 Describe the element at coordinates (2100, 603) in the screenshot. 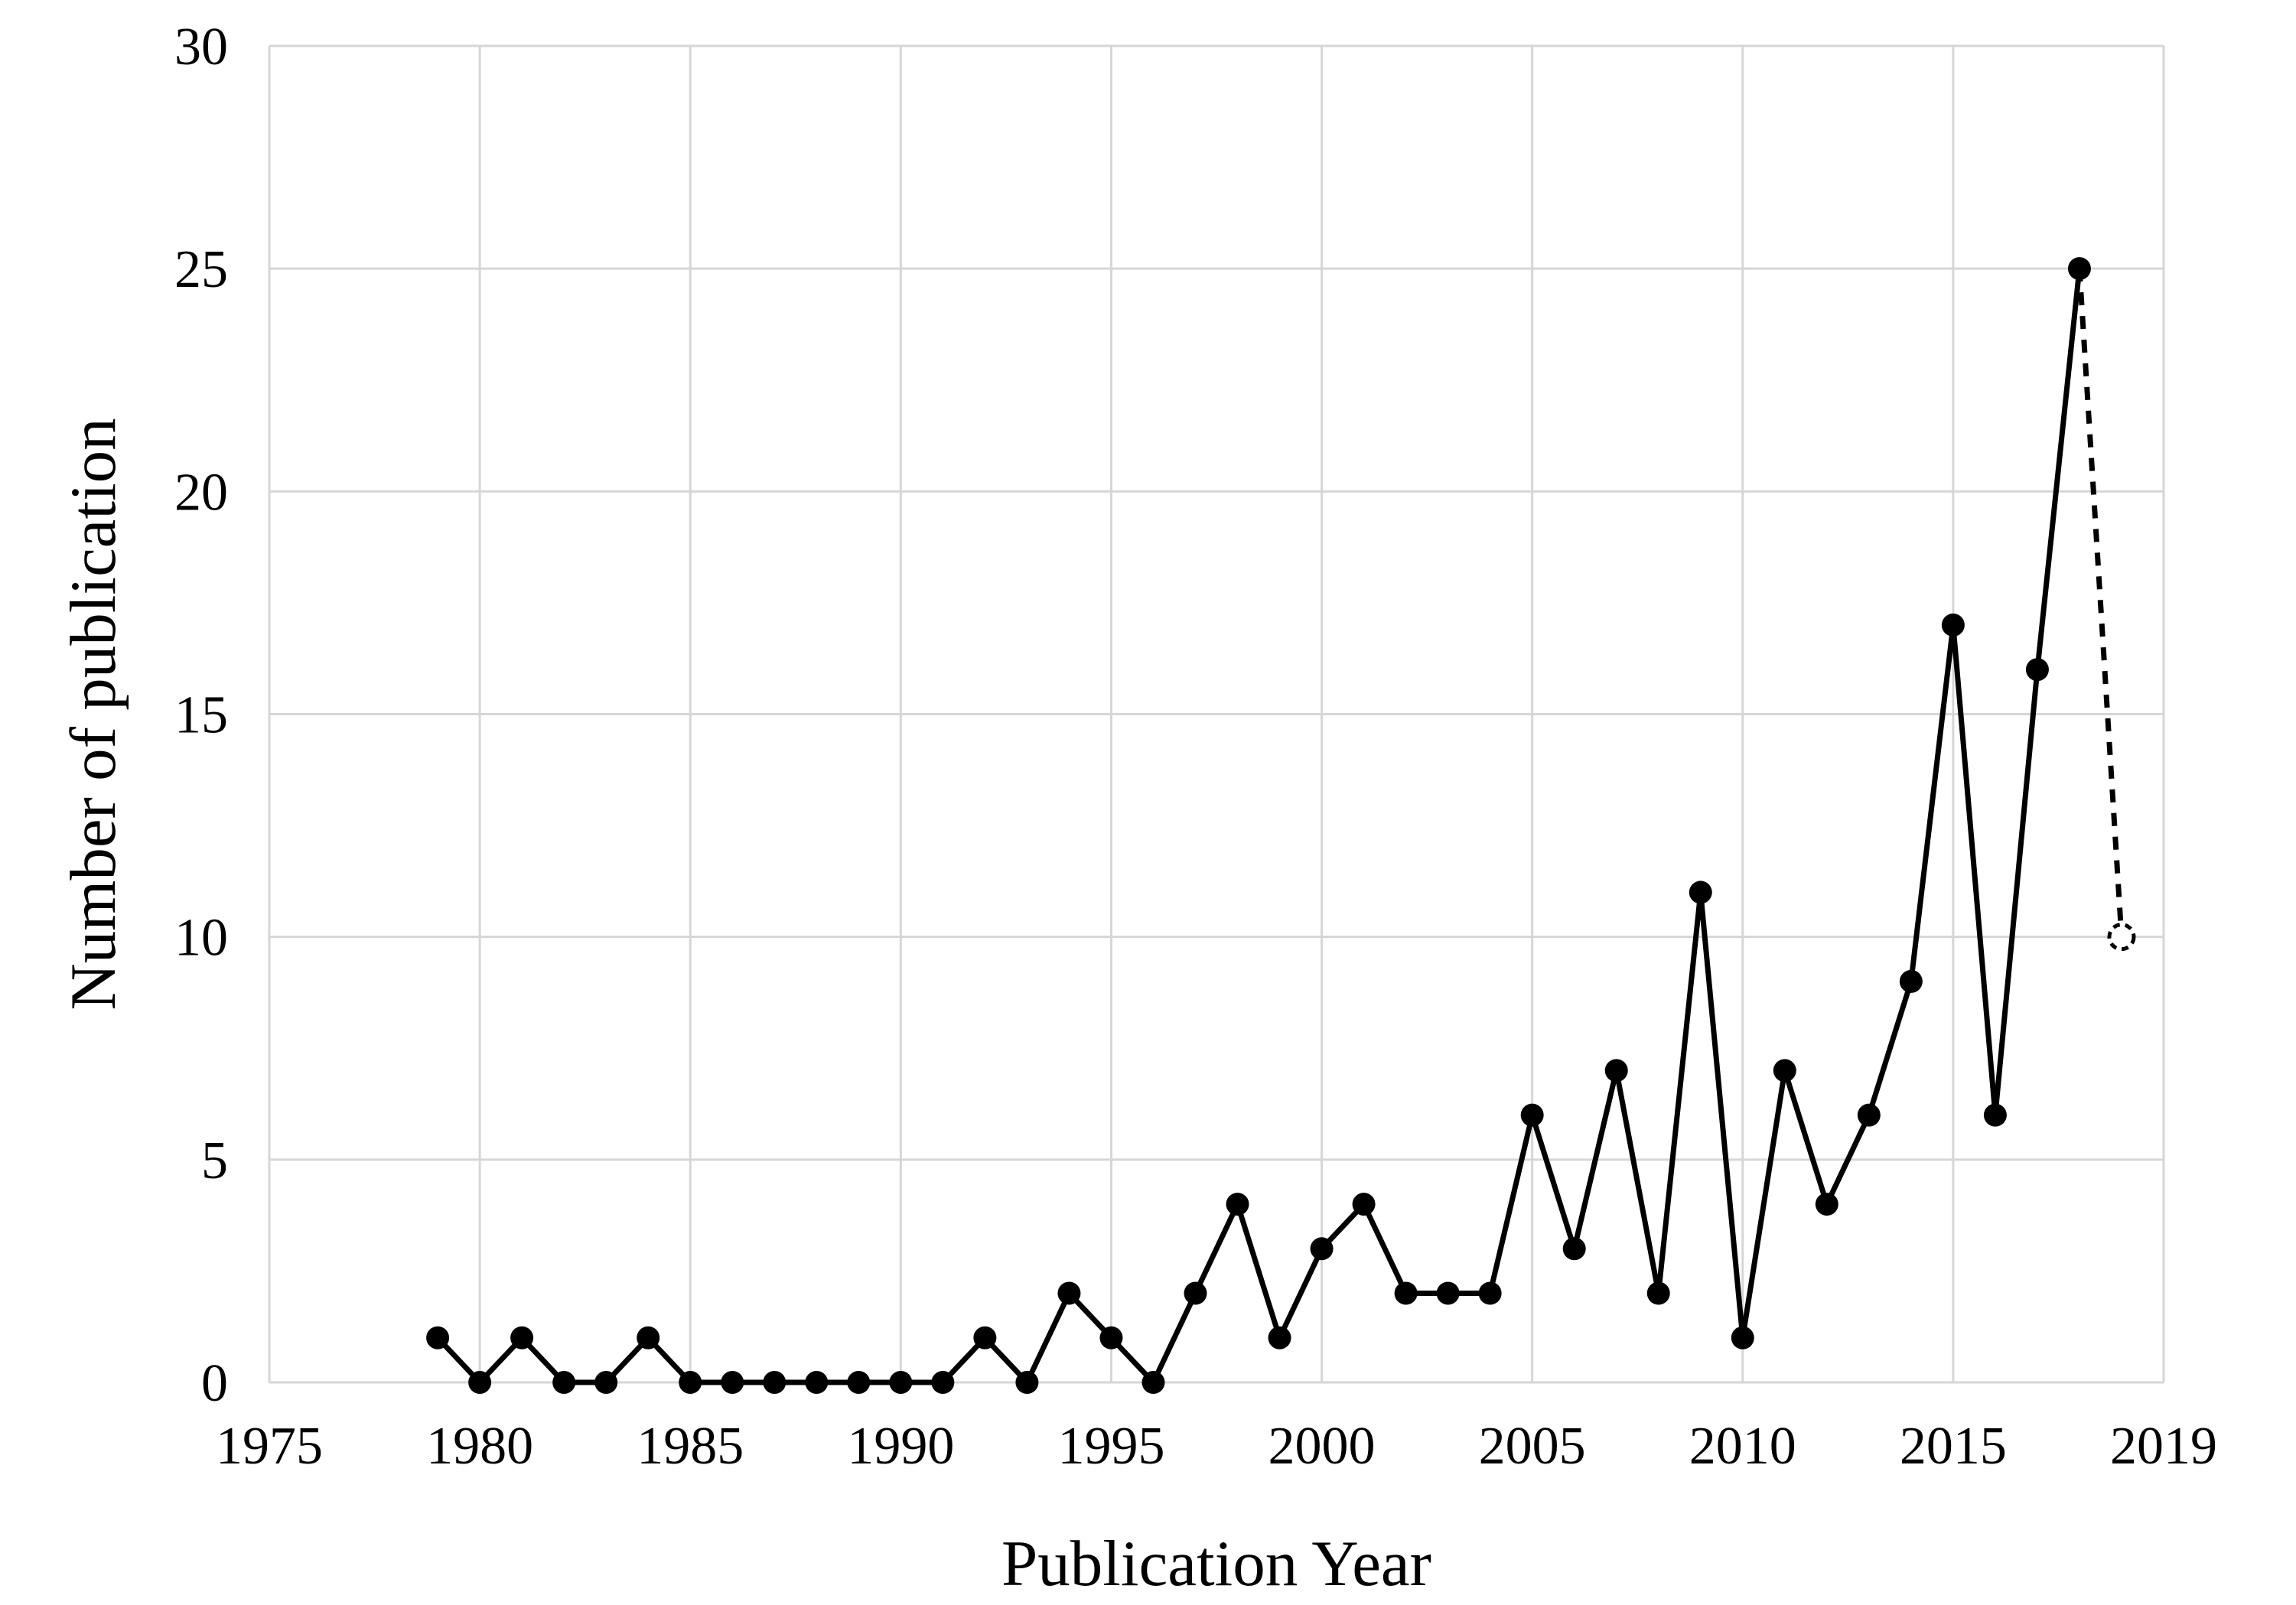

I see `projected-dashed-line` at that location.